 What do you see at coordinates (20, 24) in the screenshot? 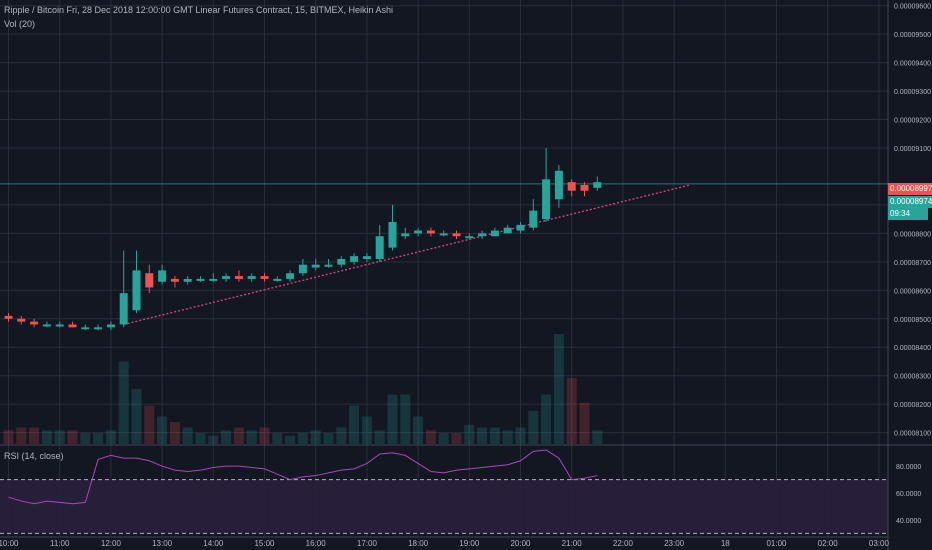
I see `volume-indicator-label: Vol (20)` at bounding box center [20, 24].